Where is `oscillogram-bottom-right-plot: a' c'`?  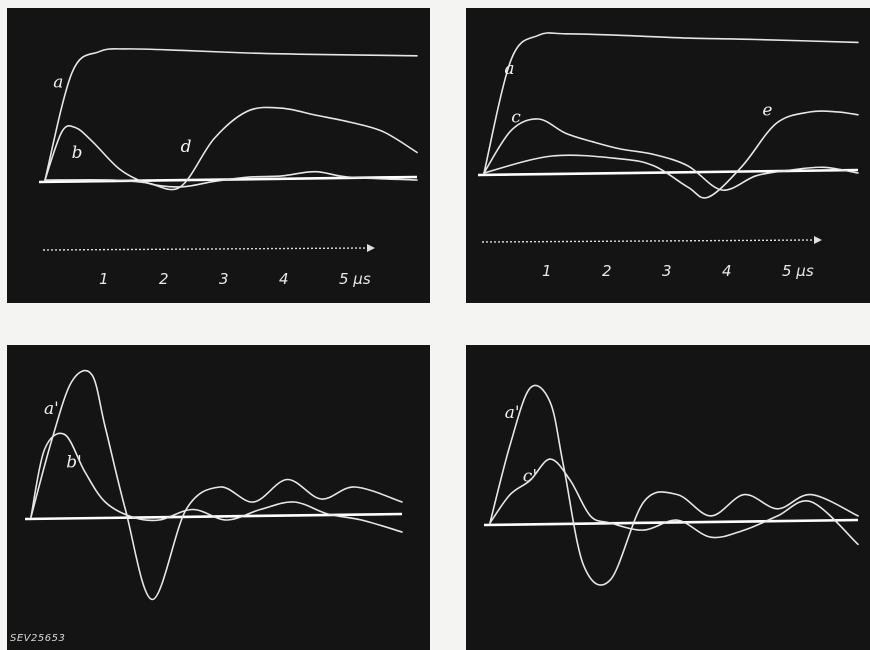 oscillogram-bottom-right-plot: a' c' is located at coordinates (671, 485).